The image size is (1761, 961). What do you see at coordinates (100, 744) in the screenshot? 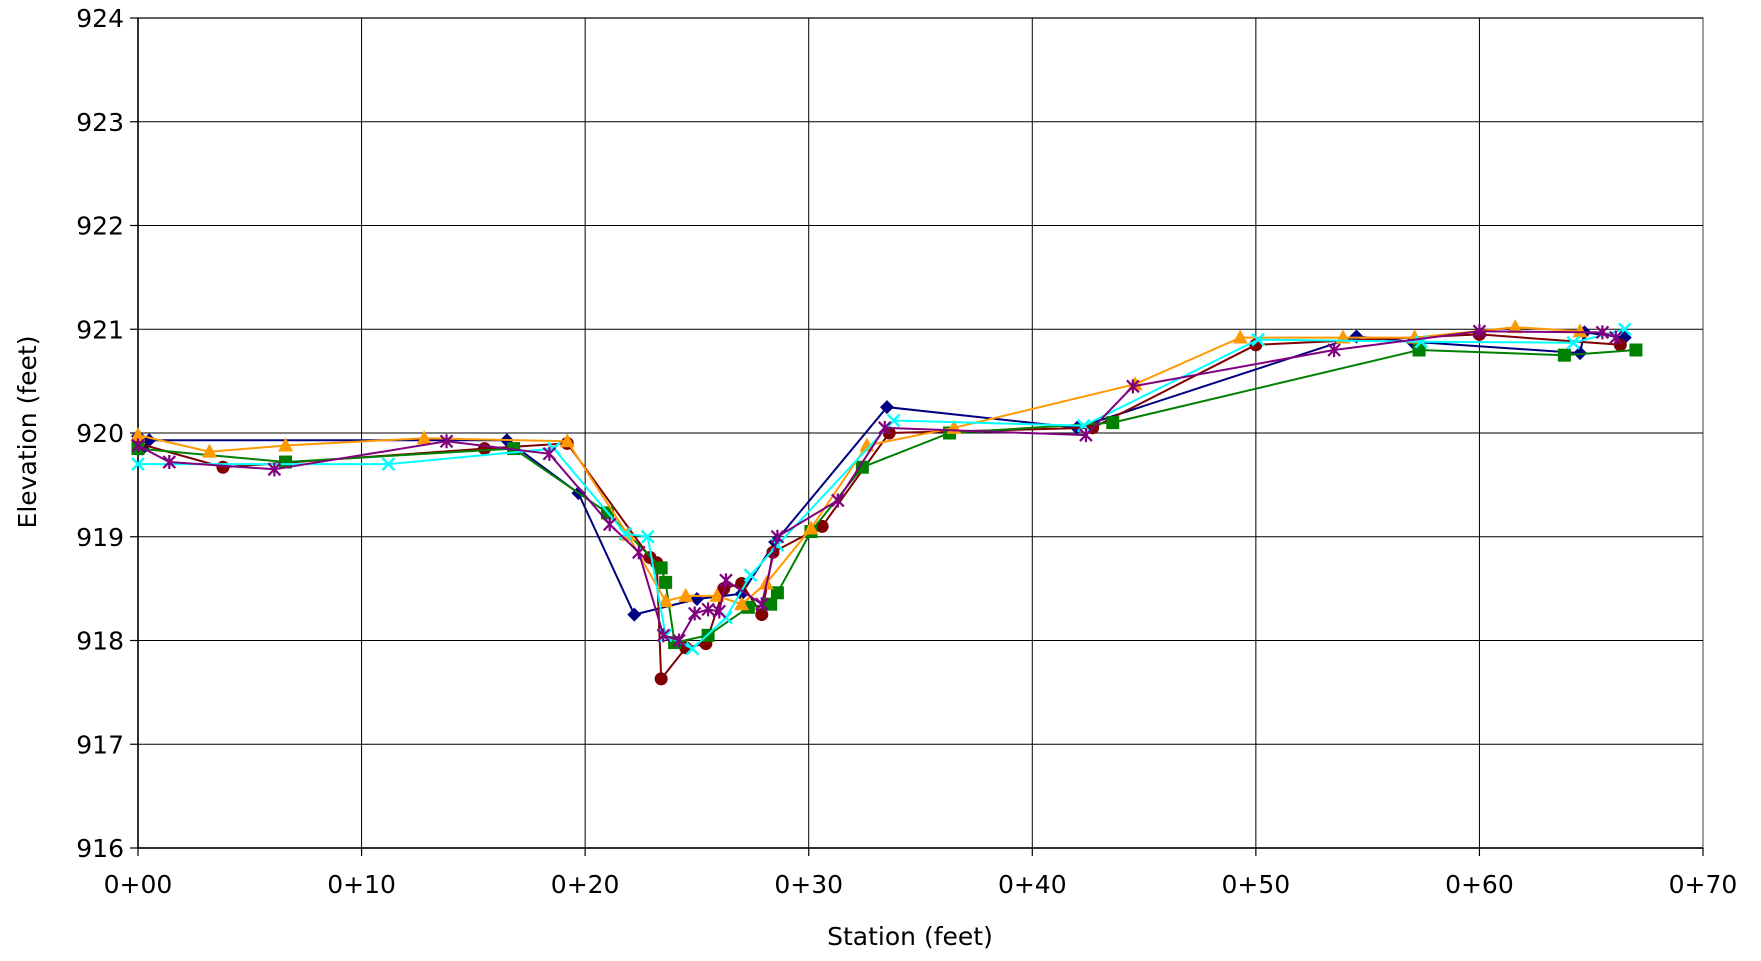
I see `y-tick-label: 917` at bounding box center [100, 744].